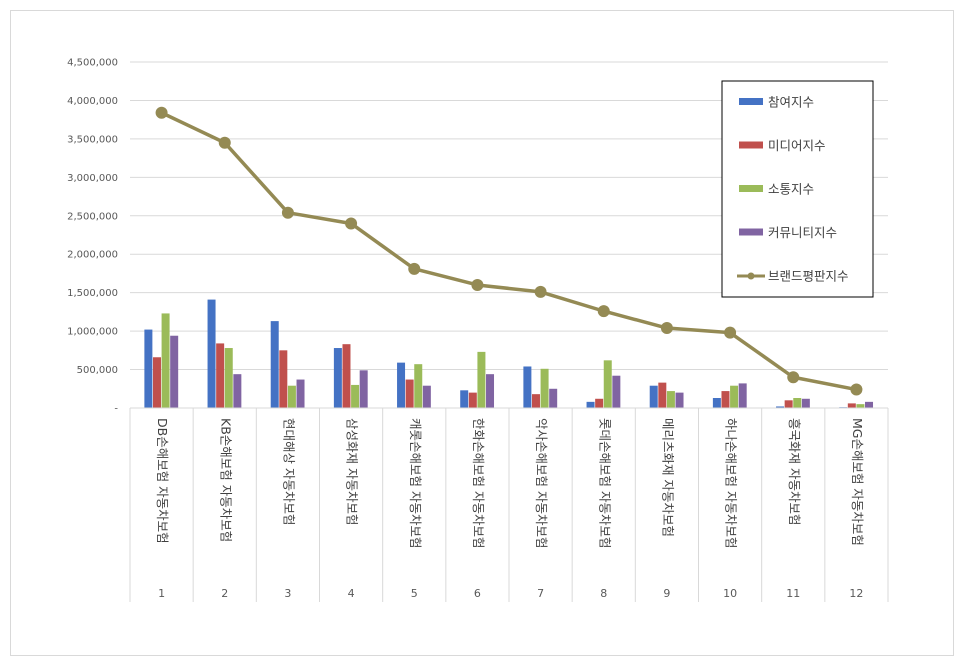 This screenshot has height=667, width=966. What do you see at coordinates (791, 102) in the screenshot?
I see `legend-label: 참여지수` at bounding box center [791, 102].